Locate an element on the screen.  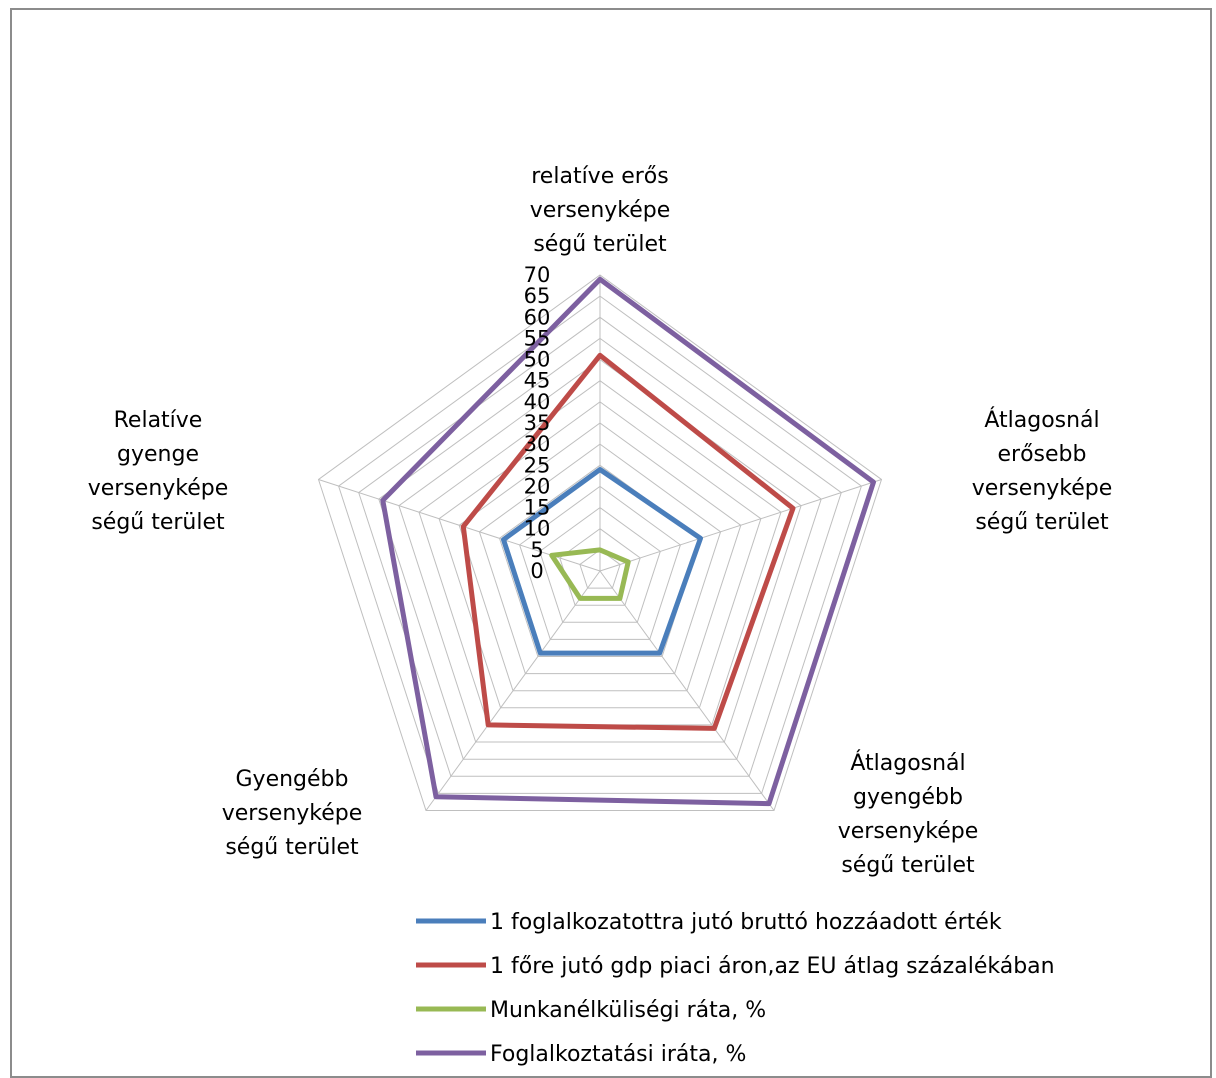
tick-label: 10 is located at coordinates (537, 529).